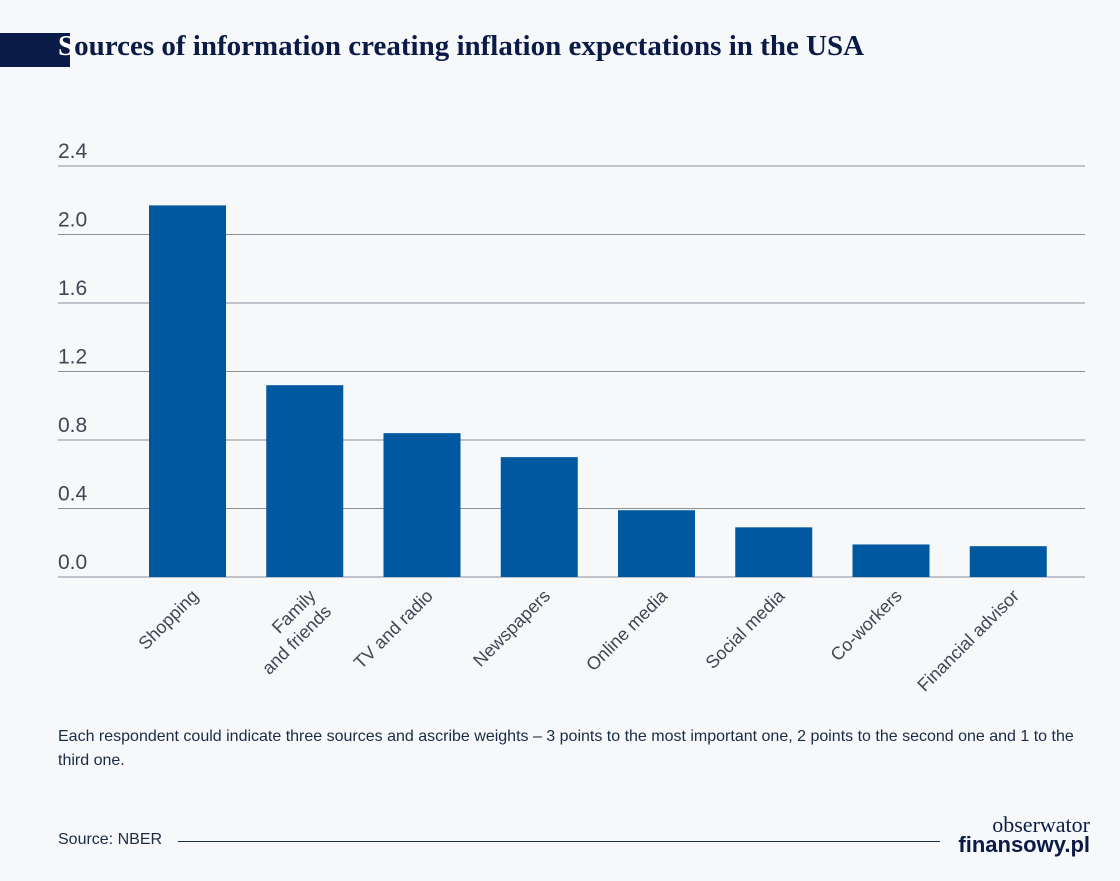 This screenshot has height=881, width=1120. What do you see at coordinates (1041, 824) in the screenshot?
I see `logo-line-1: obserwator` at bounding box center [1041, 824].